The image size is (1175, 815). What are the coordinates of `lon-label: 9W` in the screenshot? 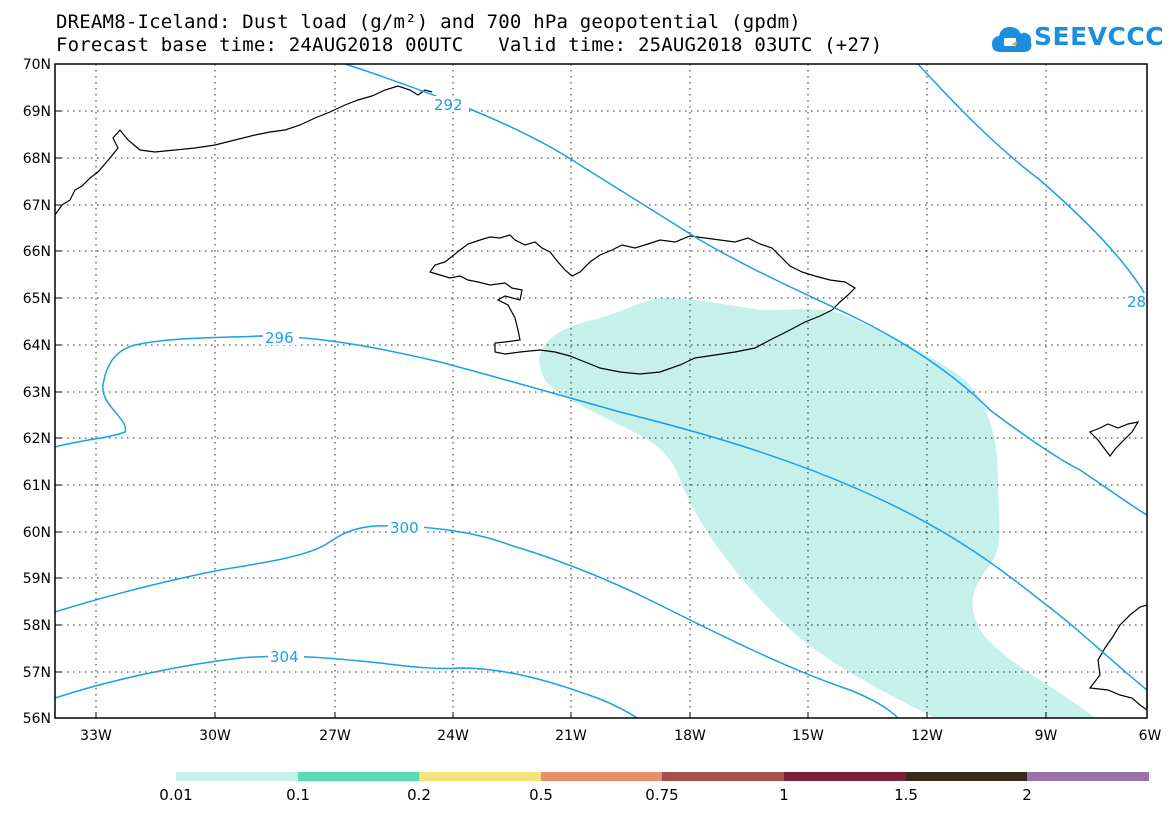 It's located at (1046, 736).